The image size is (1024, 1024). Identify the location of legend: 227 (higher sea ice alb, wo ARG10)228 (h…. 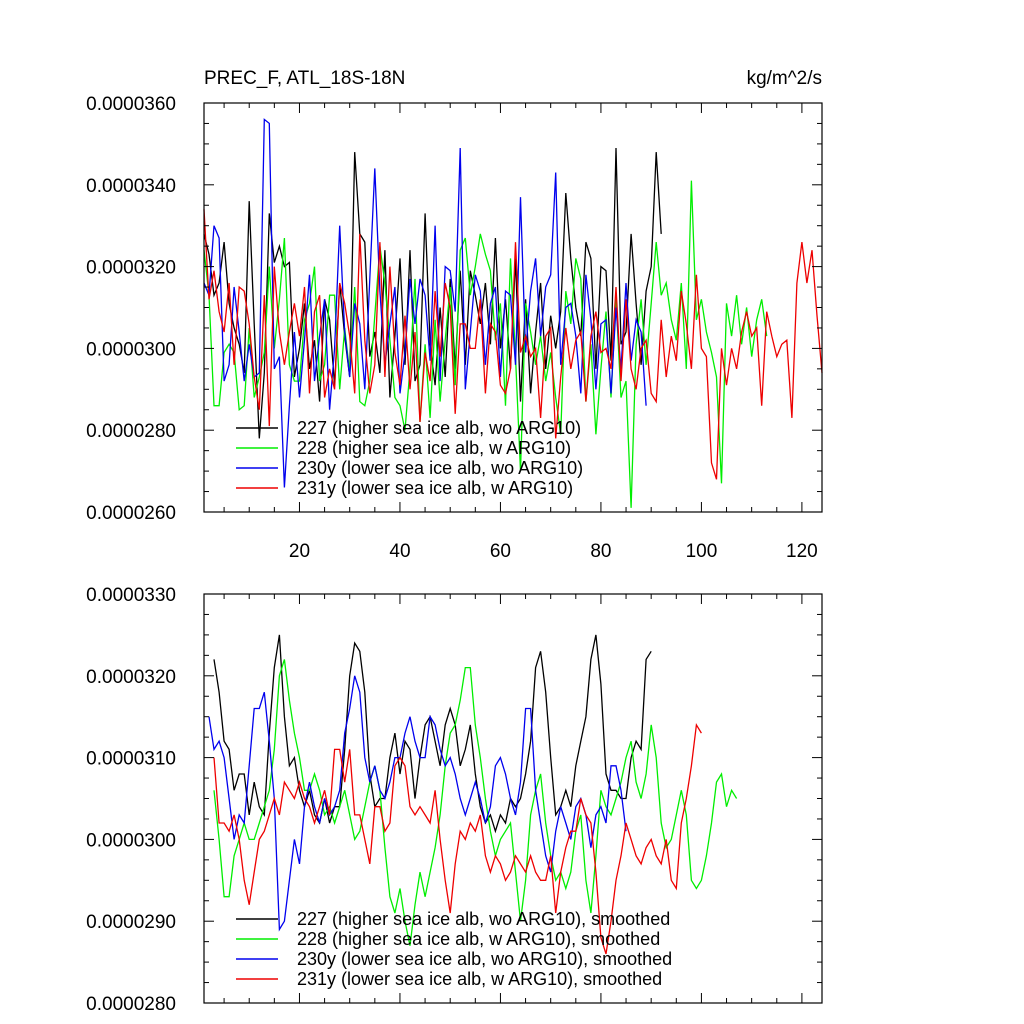
(409, 458).